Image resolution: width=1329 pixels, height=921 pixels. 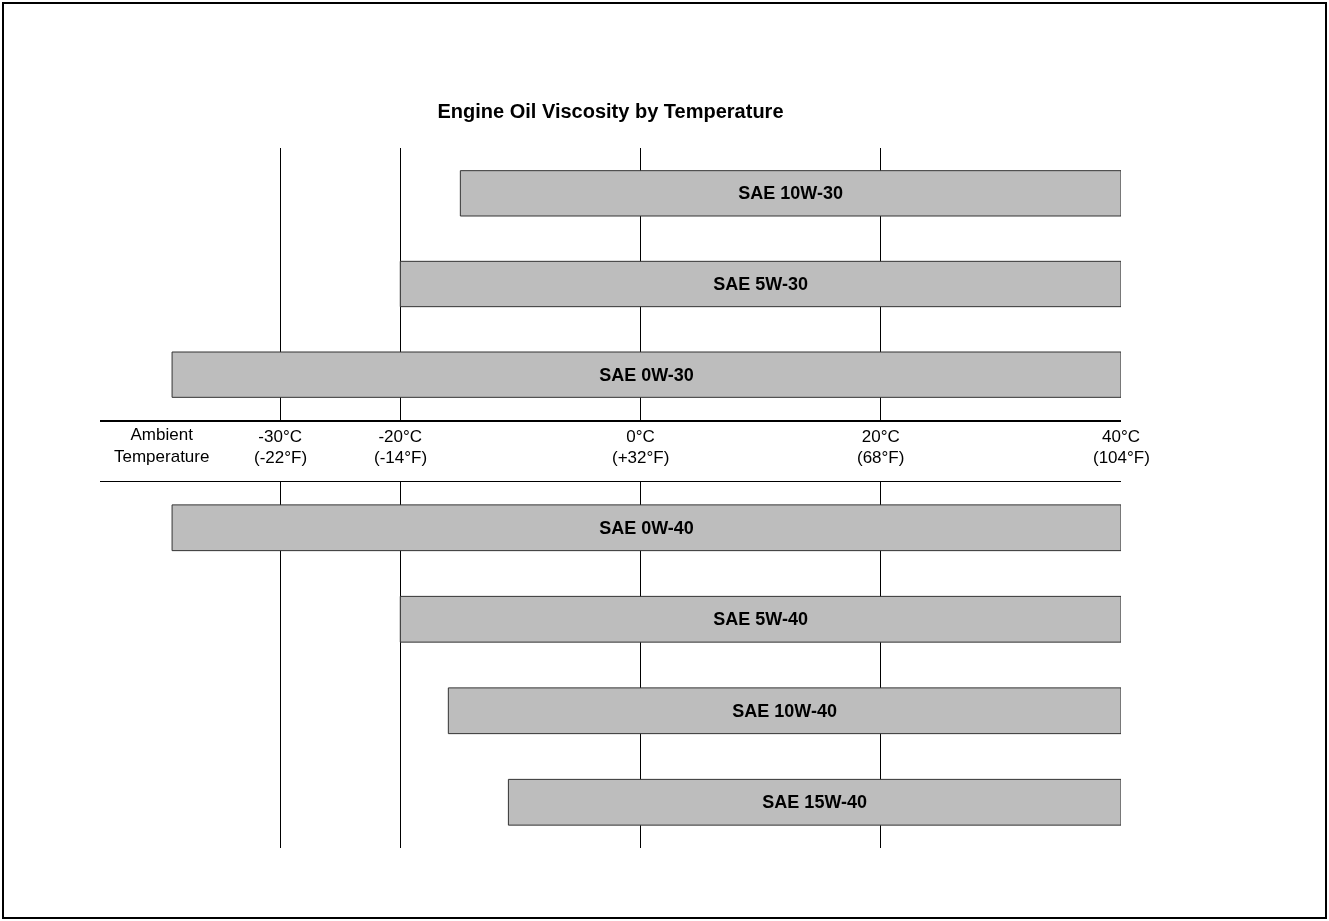 What do you see at coordinates (760, 284) in the screenshot?
I see `y-tick-label: SAE 5W-30` at bounding box center [760, 284].